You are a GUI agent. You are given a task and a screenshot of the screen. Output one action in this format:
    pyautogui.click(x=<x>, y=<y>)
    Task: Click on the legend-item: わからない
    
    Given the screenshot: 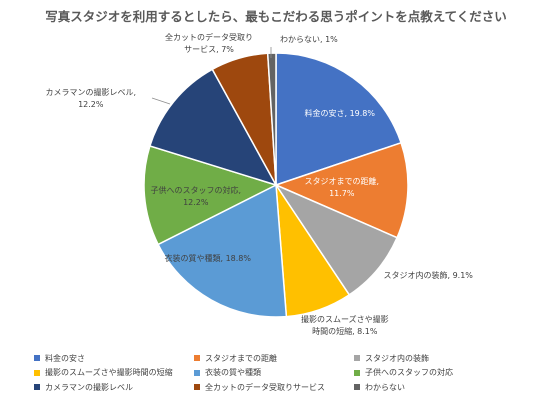 What is the action you would take?
    pyautogui.click(x=434, y=387)
    